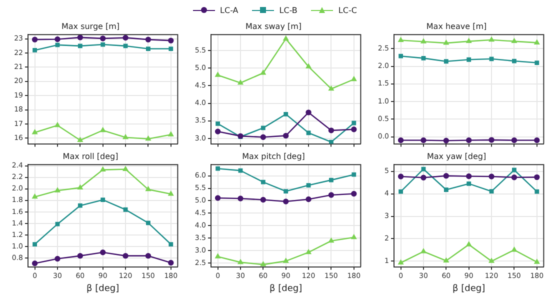 This screenshot has height=297, width=550. What do you see at coordinates (273, 156) in the screenshot?
I see `chart-title: Max pitch [deg]` at bounding box center [273, 156].